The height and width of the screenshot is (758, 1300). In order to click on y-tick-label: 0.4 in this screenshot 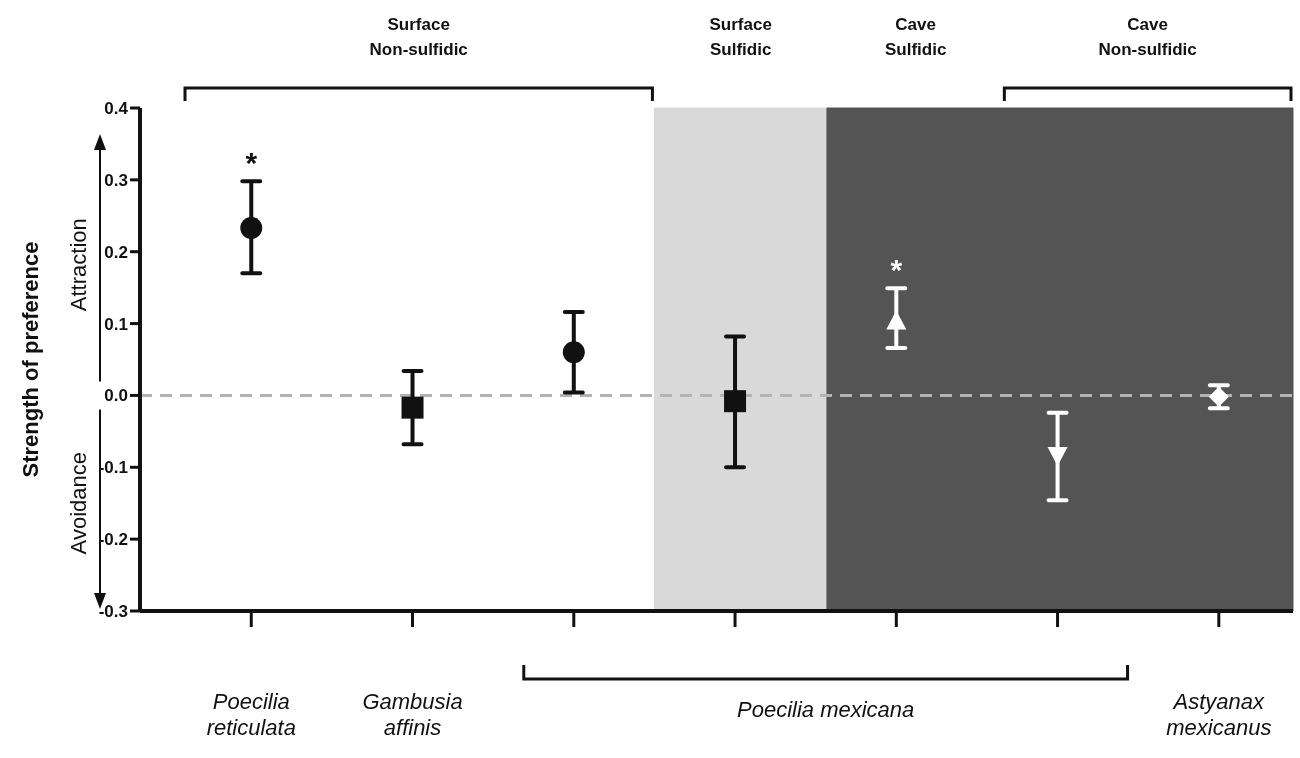, I will do `click(116, 109)`.